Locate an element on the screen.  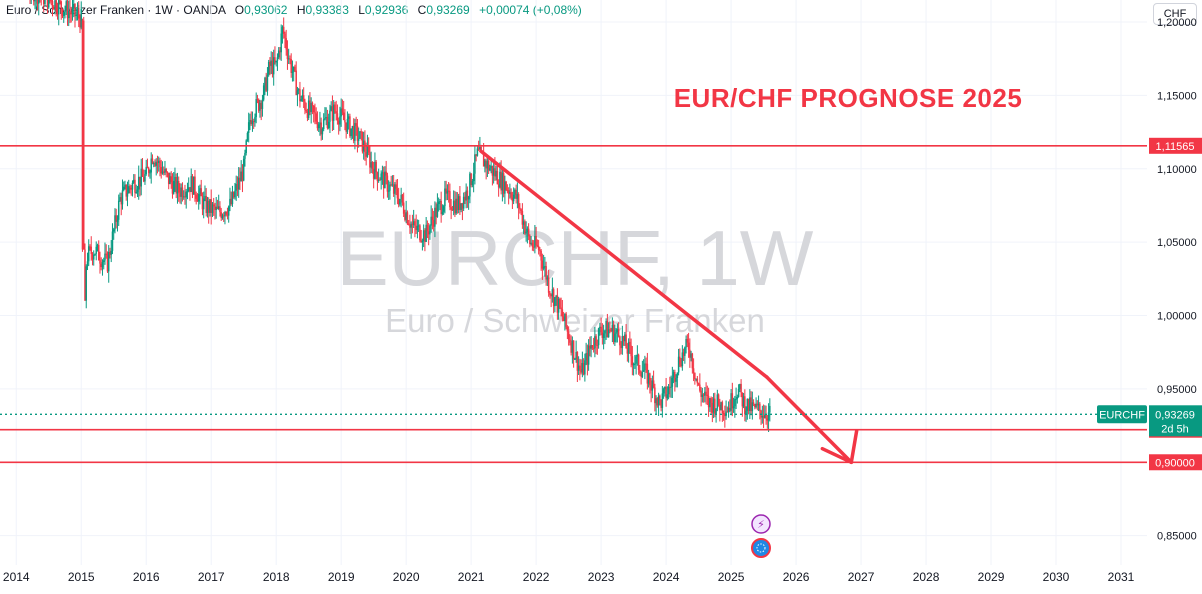
currency-button: CHF is located at coordinates (1175, 14).